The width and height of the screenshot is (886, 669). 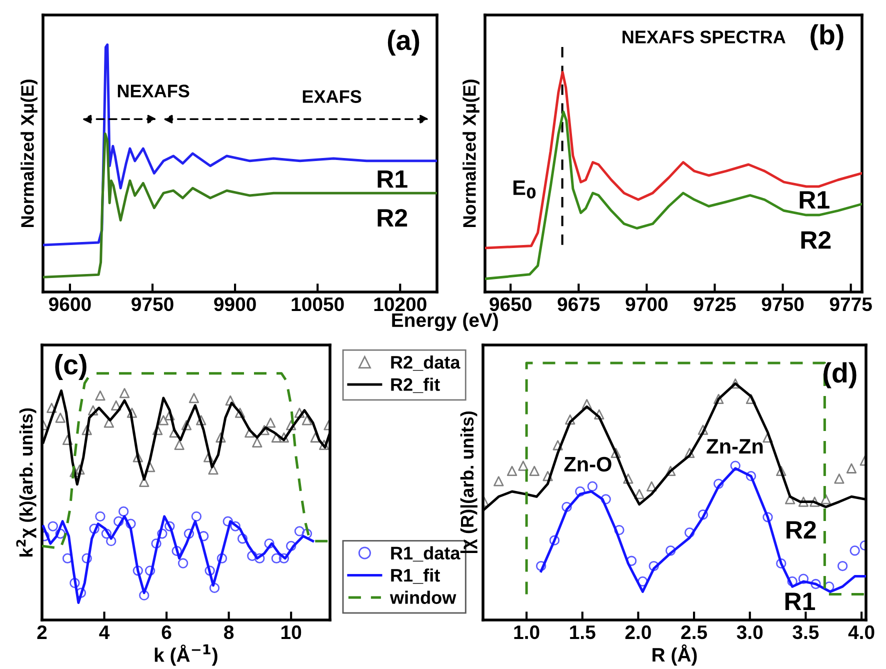 I want to click on x-tick-label: 2.5, so click(x=694, y=632).